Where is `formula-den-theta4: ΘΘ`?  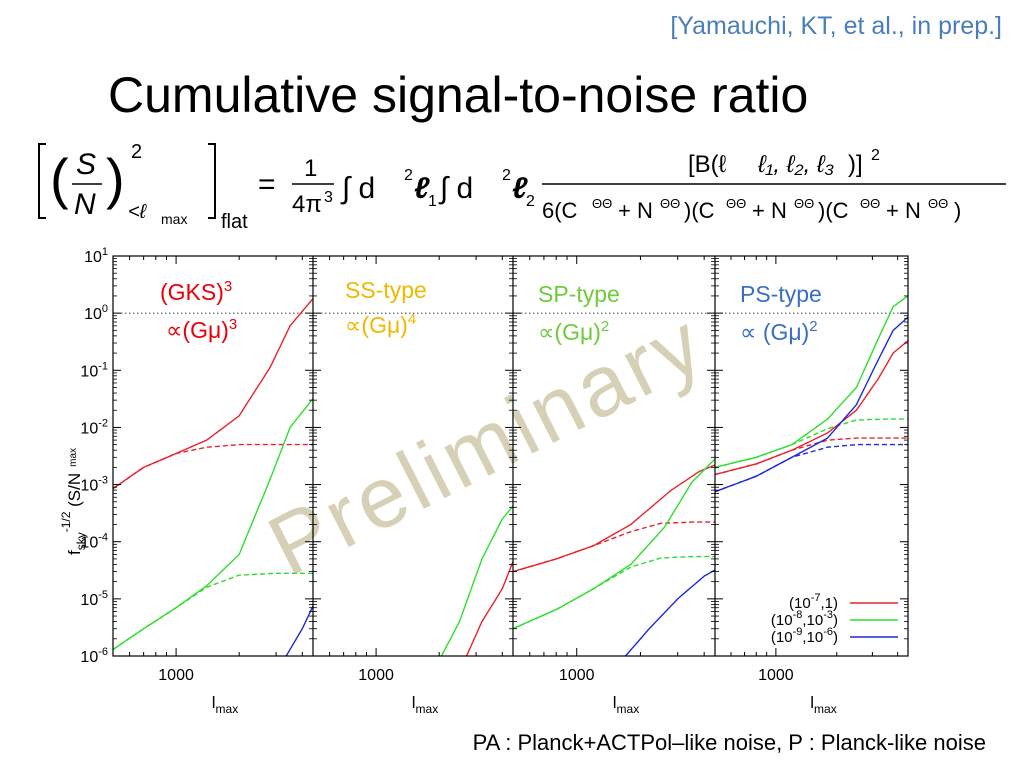 formula-den-theta4: ΘΘ is located at coordinates (804, 203).